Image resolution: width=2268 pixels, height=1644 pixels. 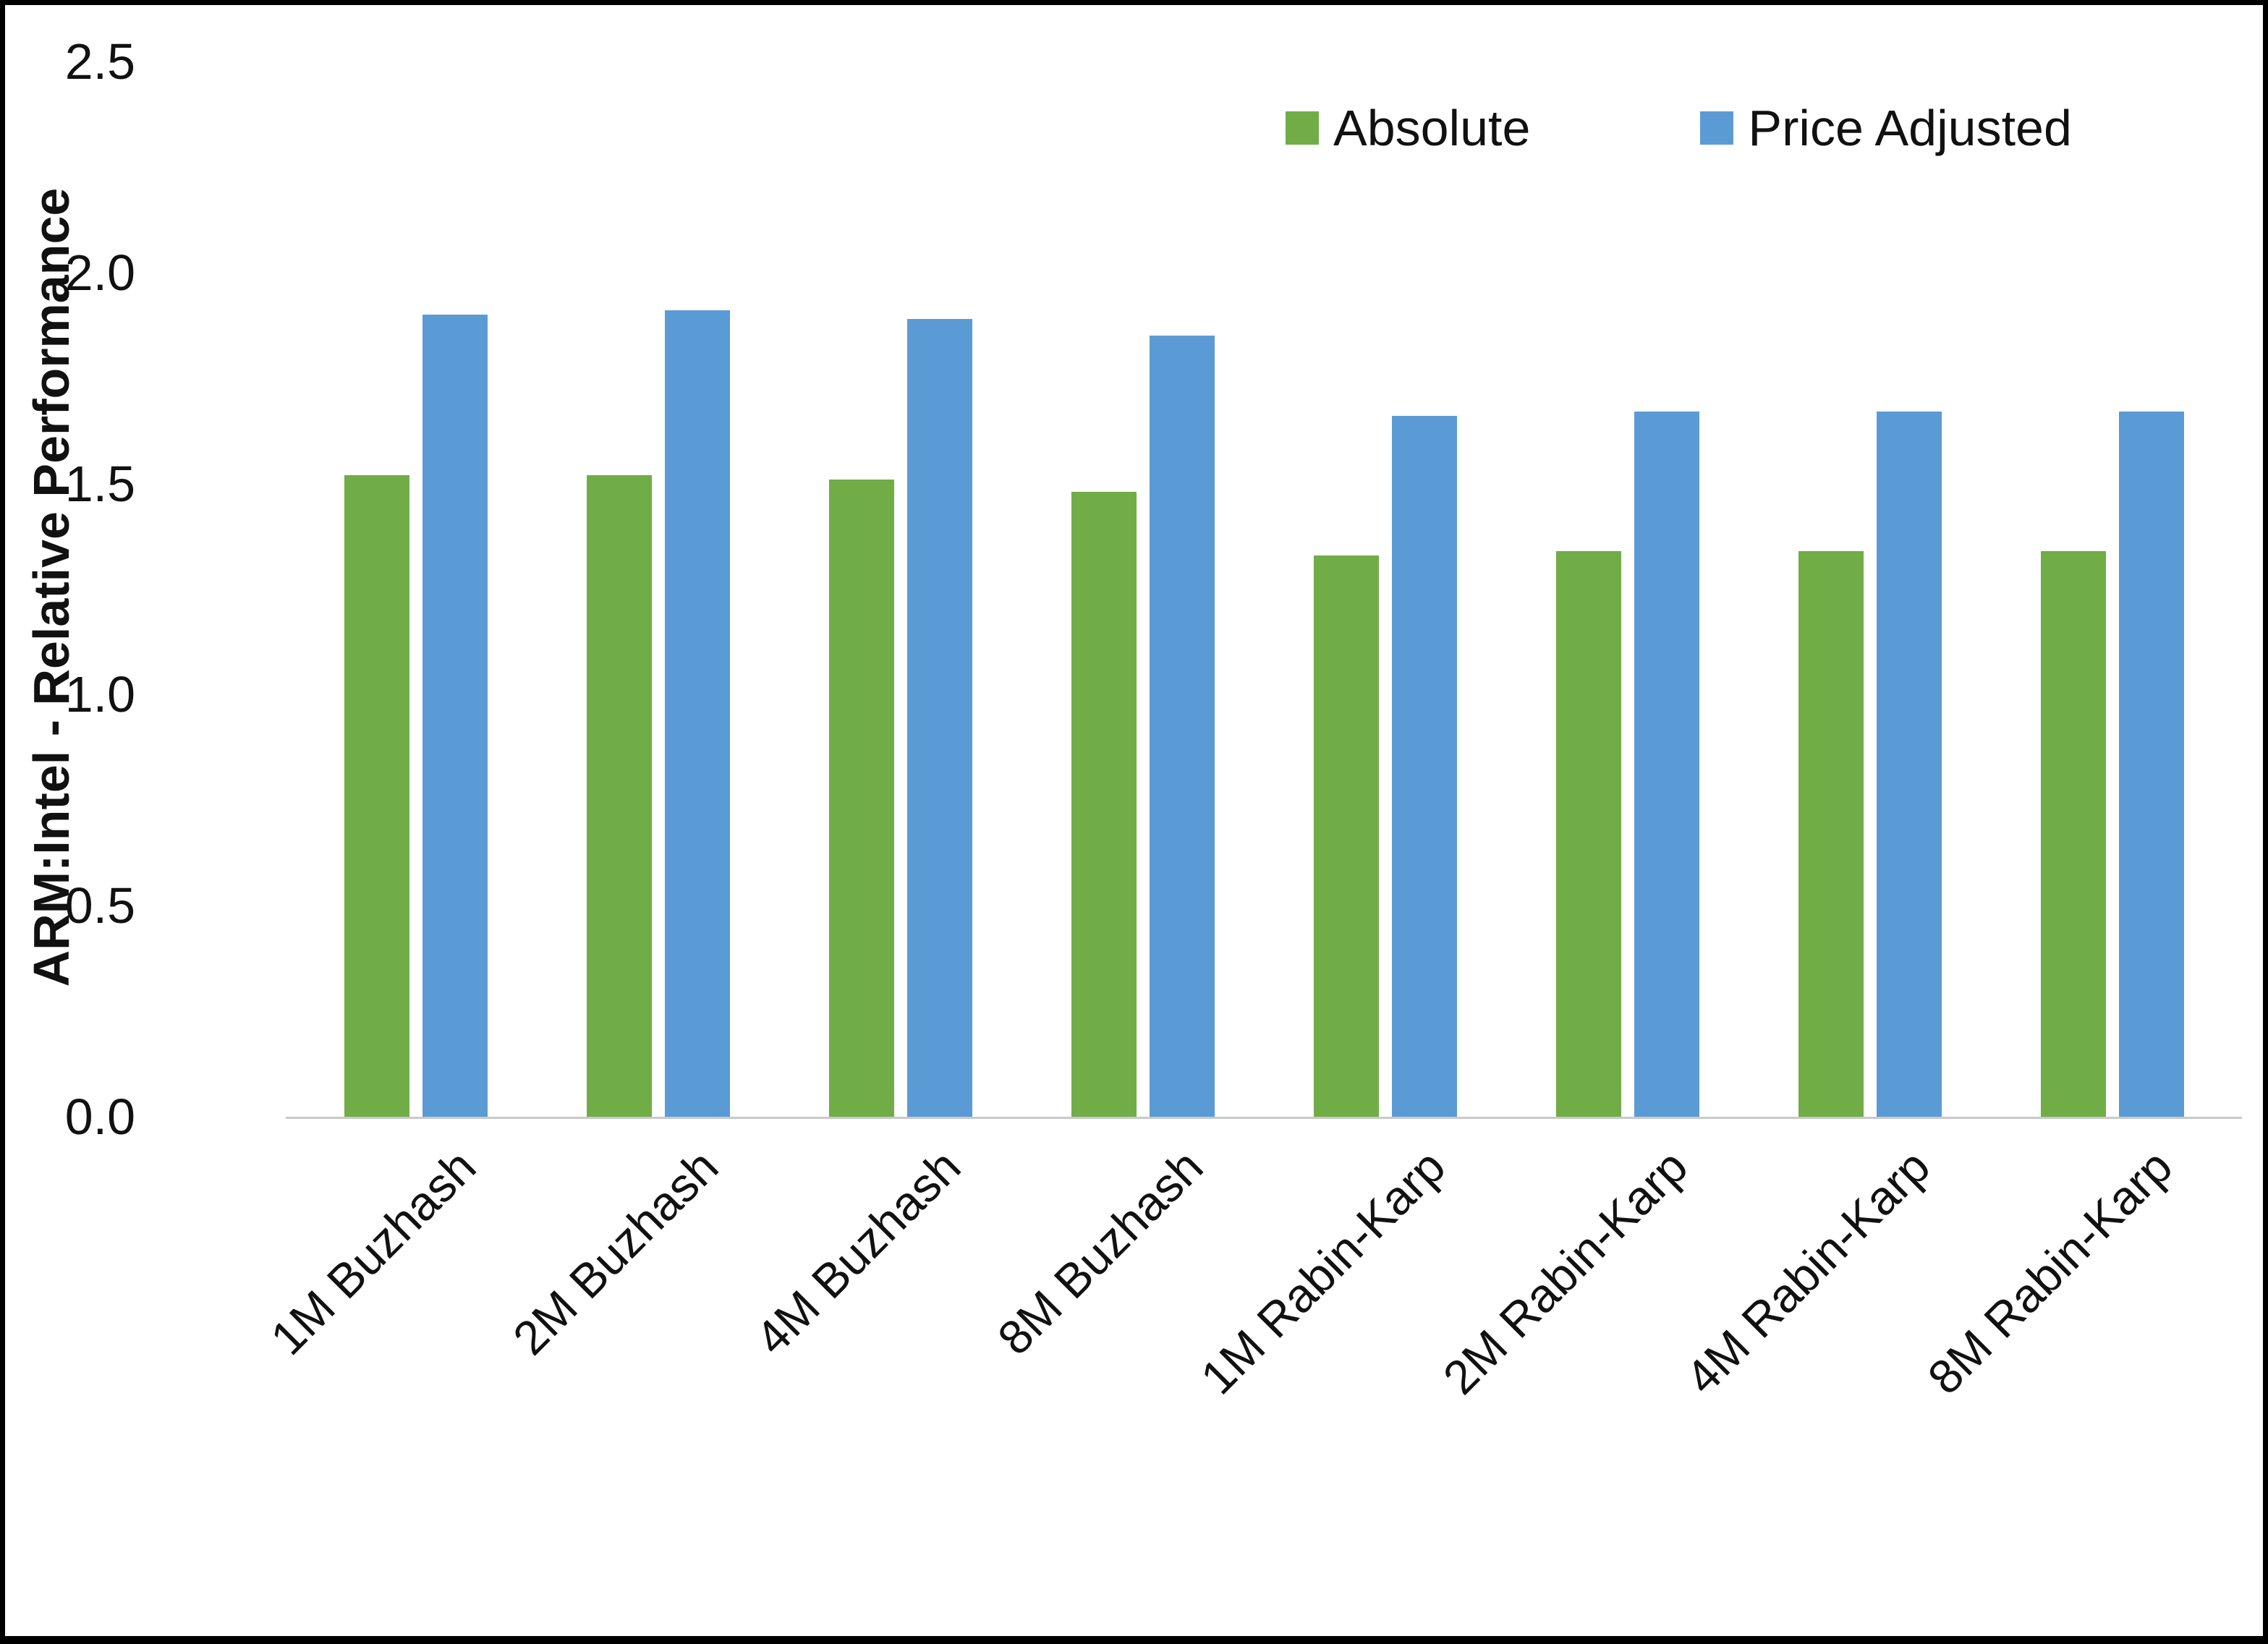 What do you see at coordinates (99, 1117) in the screenshot?
I see `y-tick-label: 0.0` at bounding box center [99, 1117].